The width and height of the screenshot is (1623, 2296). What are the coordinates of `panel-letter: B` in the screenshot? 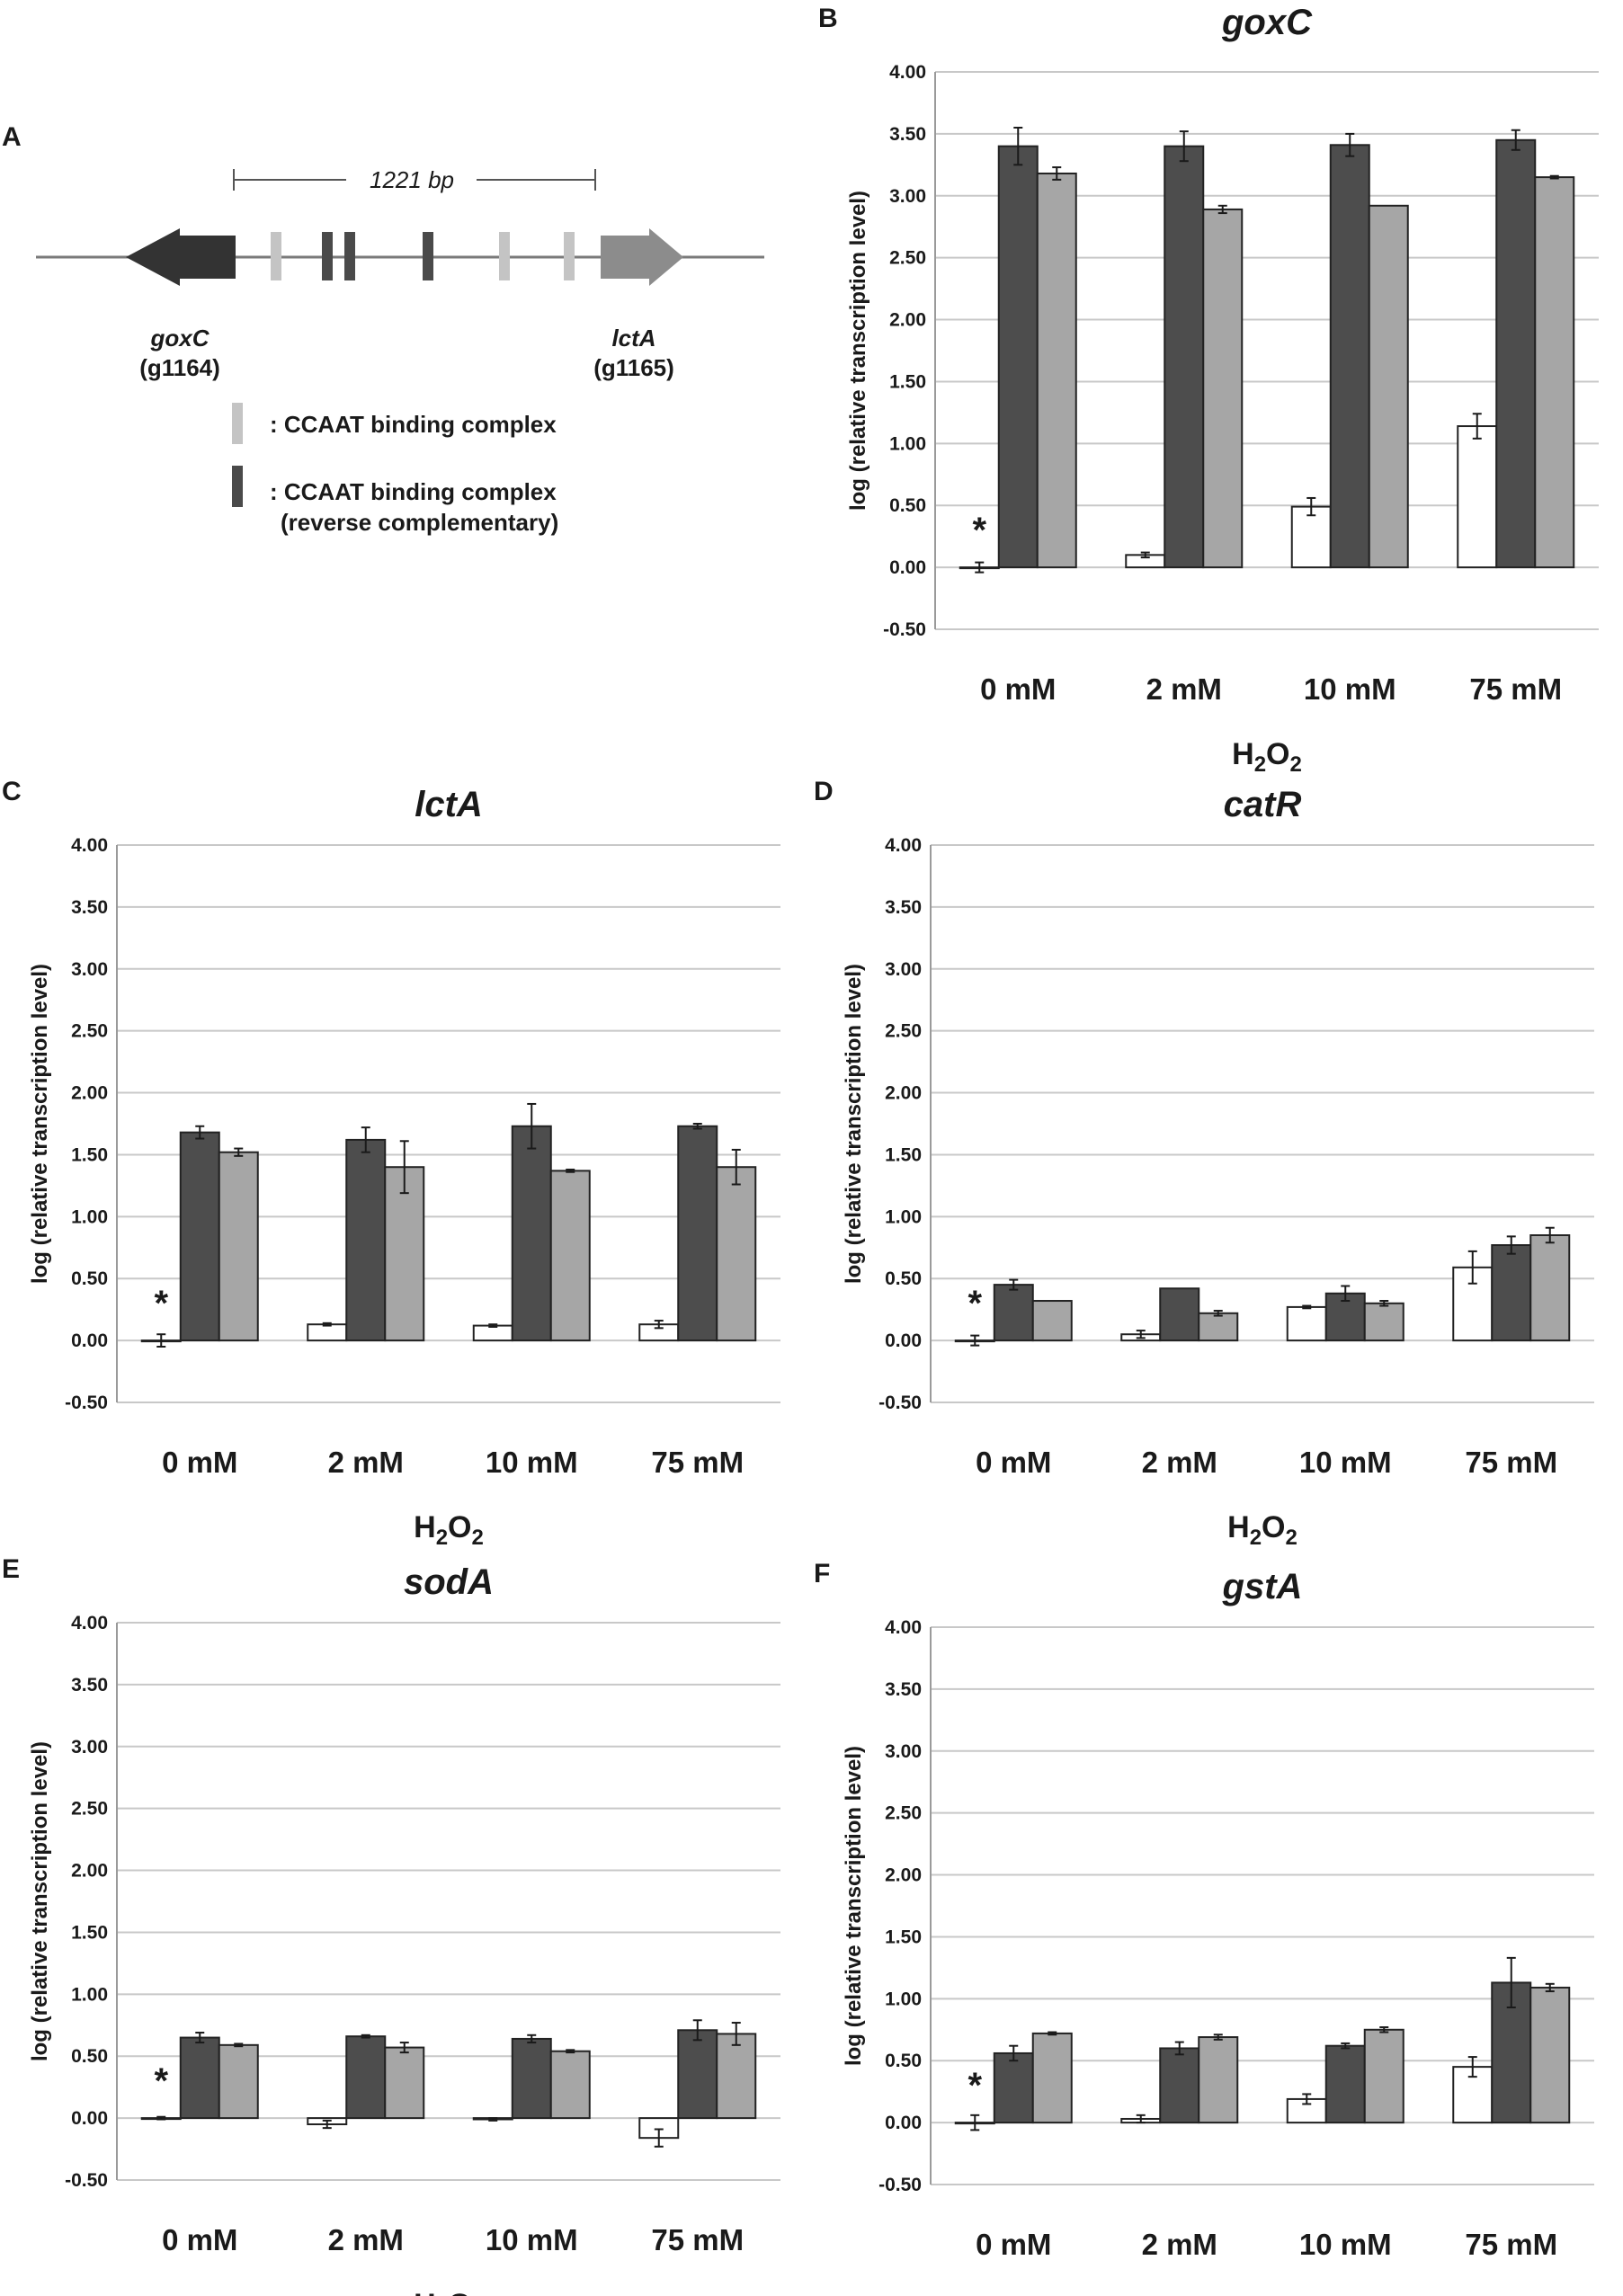 It's located at (828, 18).